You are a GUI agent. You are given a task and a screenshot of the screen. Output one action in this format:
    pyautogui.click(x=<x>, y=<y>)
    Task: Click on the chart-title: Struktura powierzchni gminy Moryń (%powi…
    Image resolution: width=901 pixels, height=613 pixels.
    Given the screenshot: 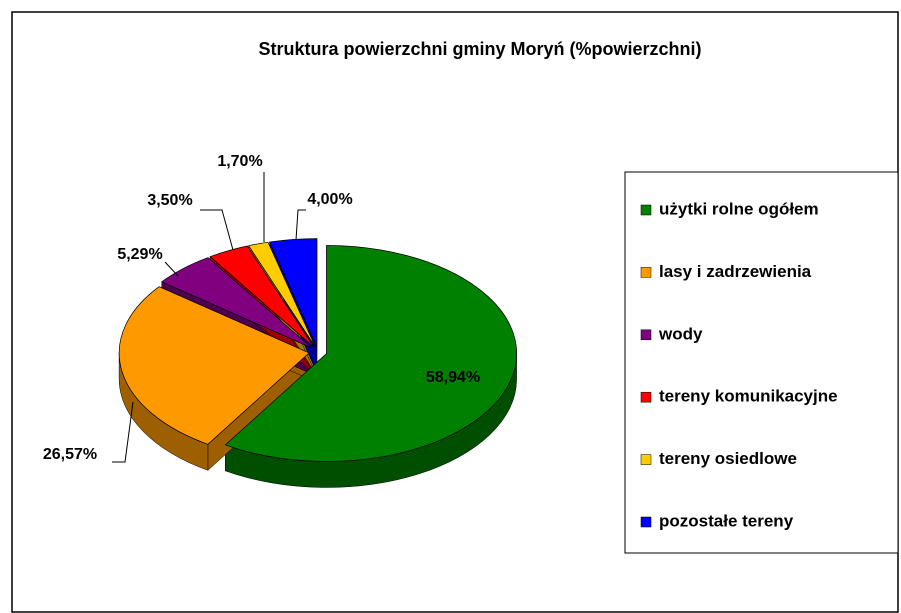 What is the action you would take?
    pyautogui.click(x=479, y=49)
    